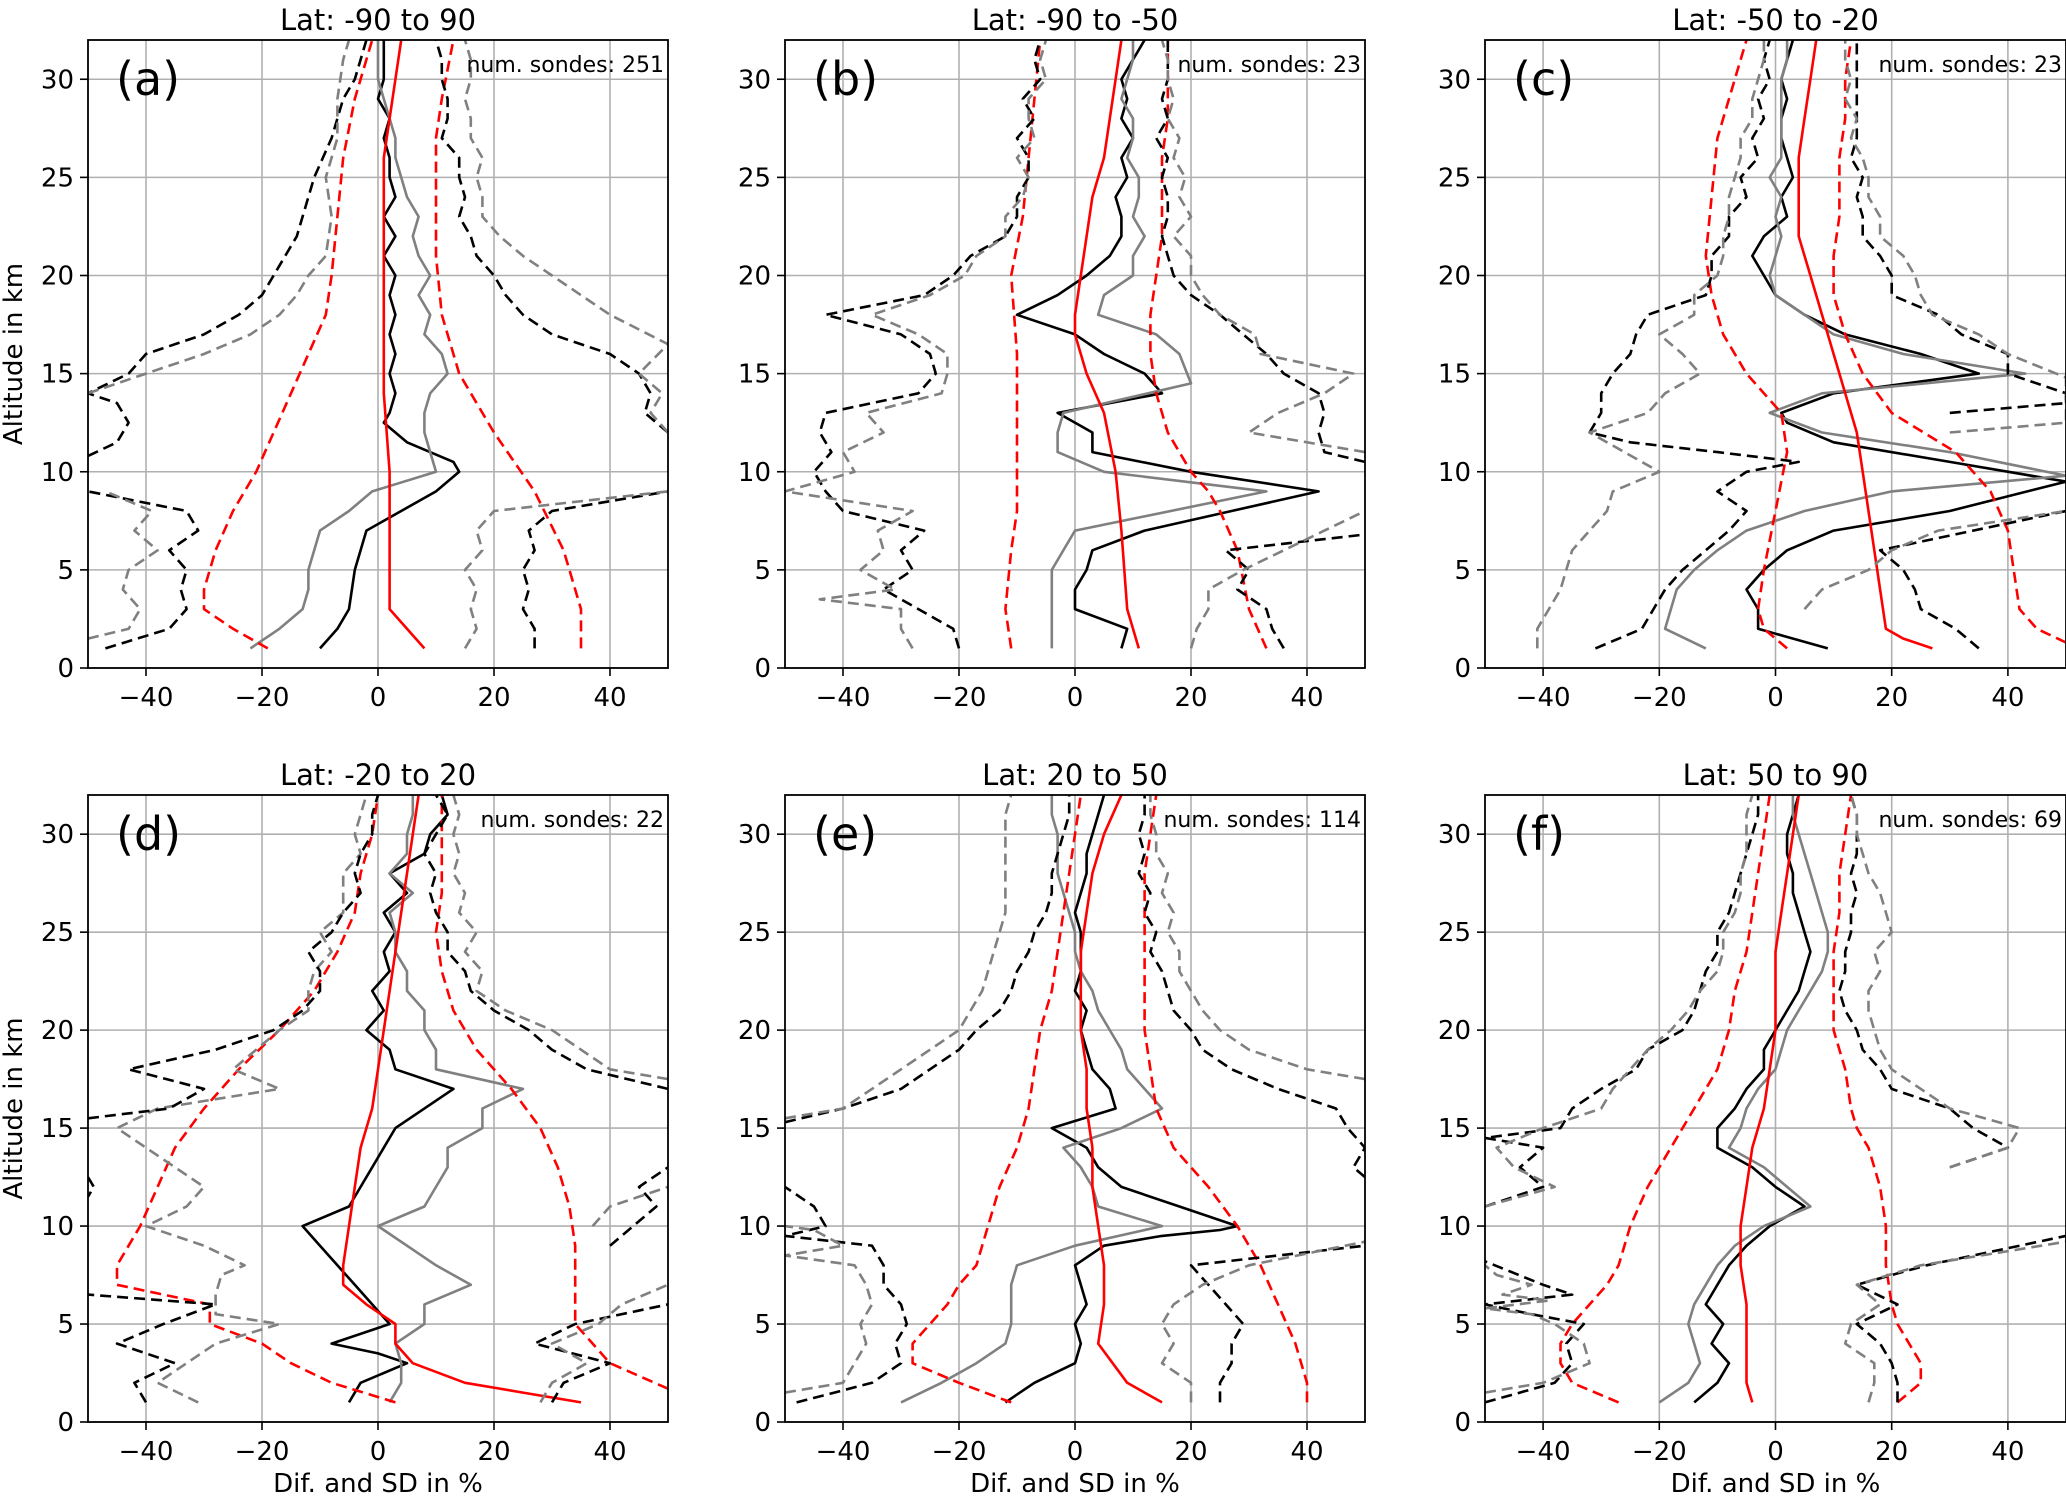 The width and height of the screenshot is (2066, 1500). I want to click on y-tick-label: 20, so click(1454, 277).